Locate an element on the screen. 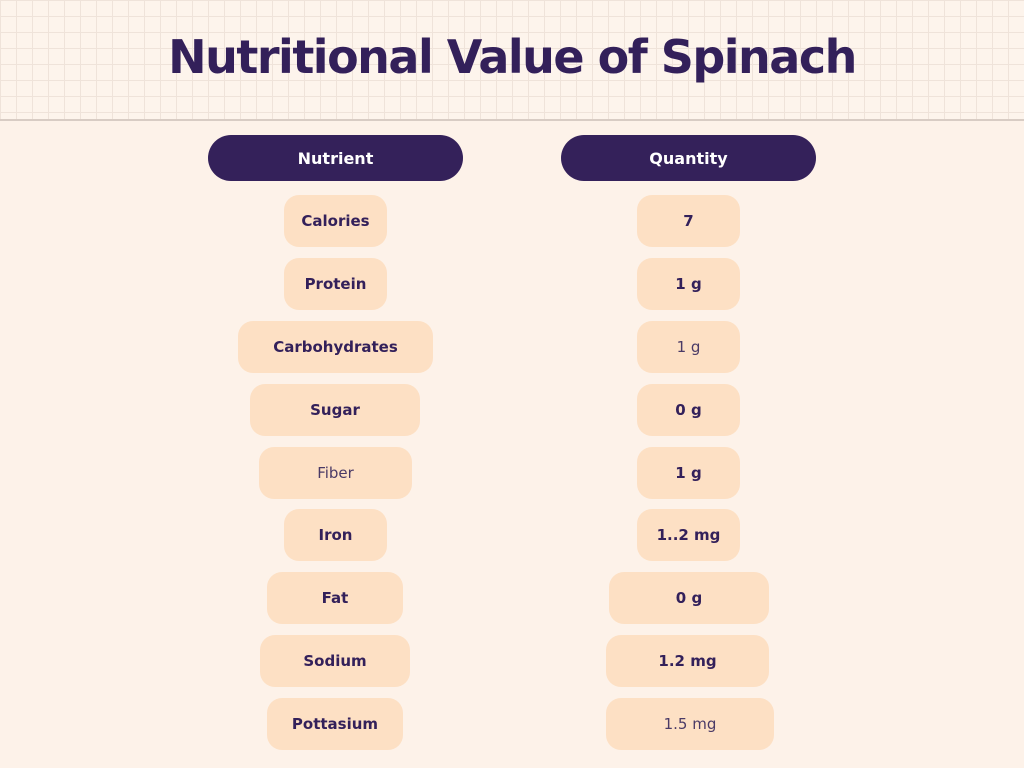 The width and height of the screenshot is (1024, 768). nutrient-cell: Sugar is located at coordinates (335, 410).